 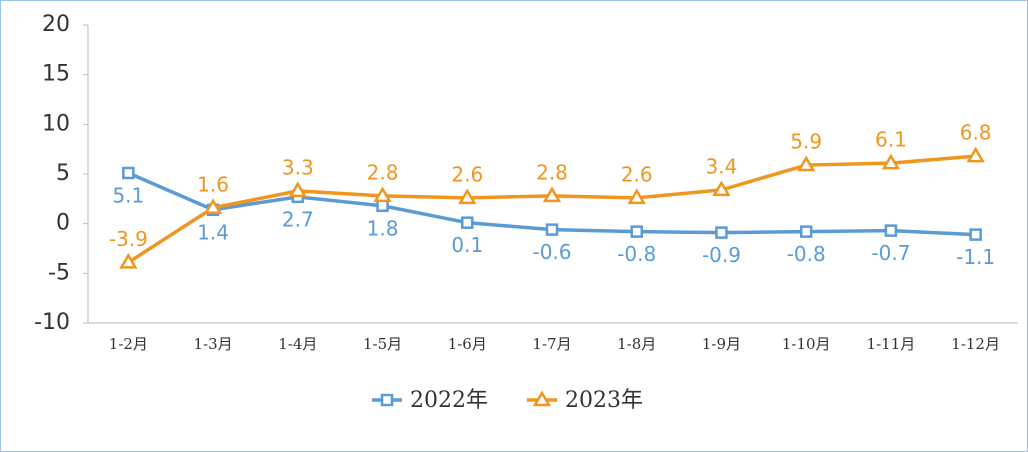 I want to click on data-label: 0.1, so click(x=467, y=245).